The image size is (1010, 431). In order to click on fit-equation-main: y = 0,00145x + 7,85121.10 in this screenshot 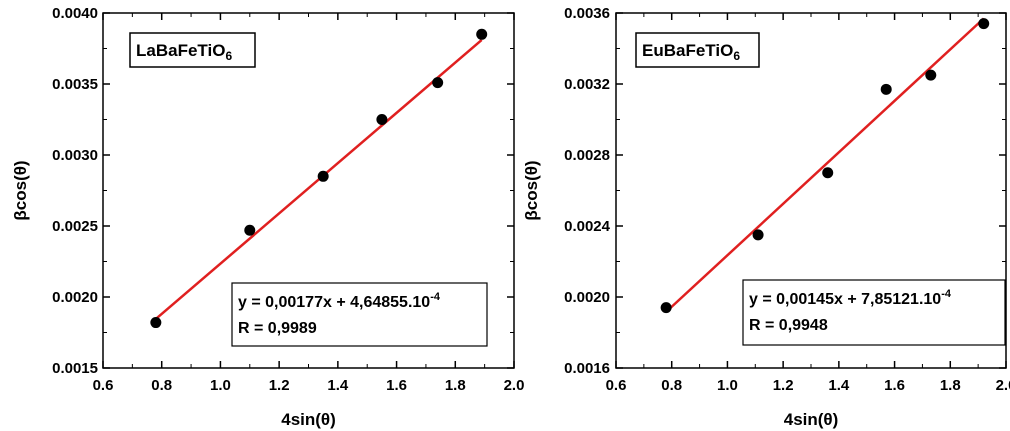, I will do `click(845, 299)`.